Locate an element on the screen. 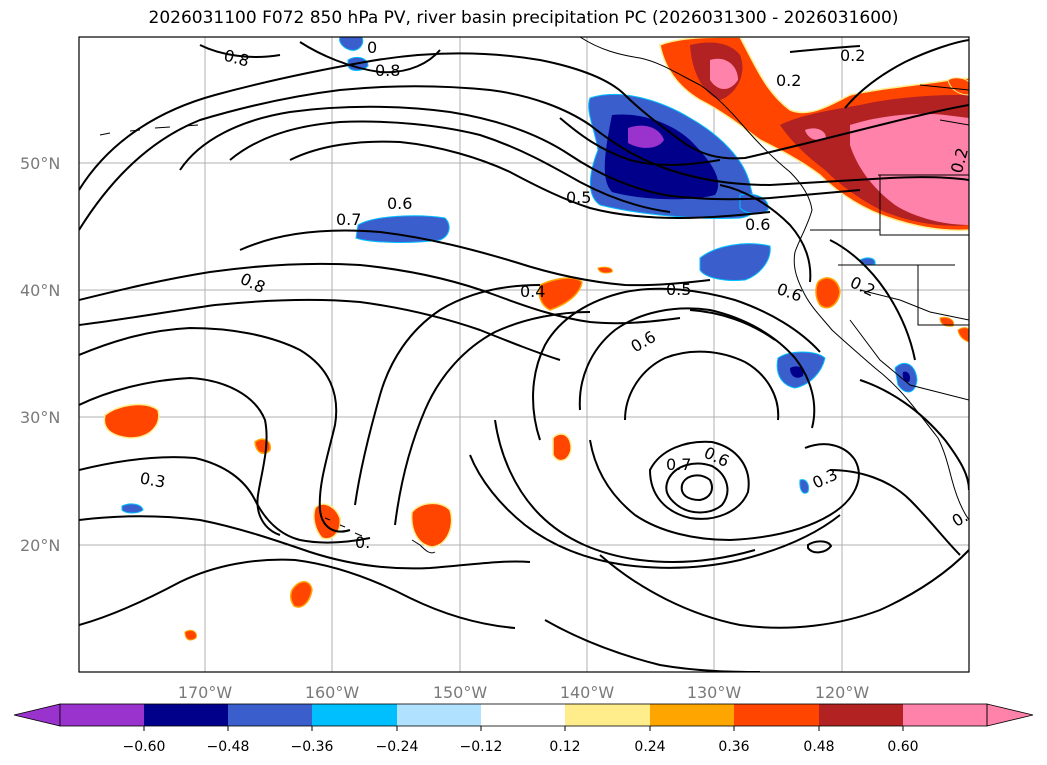  longitude-labels: 170°W 160°W 150°W 140°W 130°W 120°W is located at coordinates (524, 692).